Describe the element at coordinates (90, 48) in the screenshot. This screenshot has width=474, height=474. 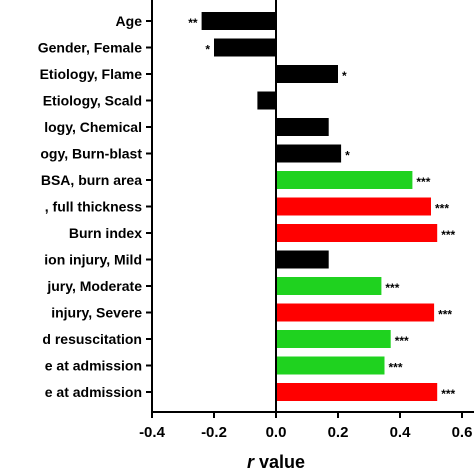
I see `category-label: Gender, Female` at that location.